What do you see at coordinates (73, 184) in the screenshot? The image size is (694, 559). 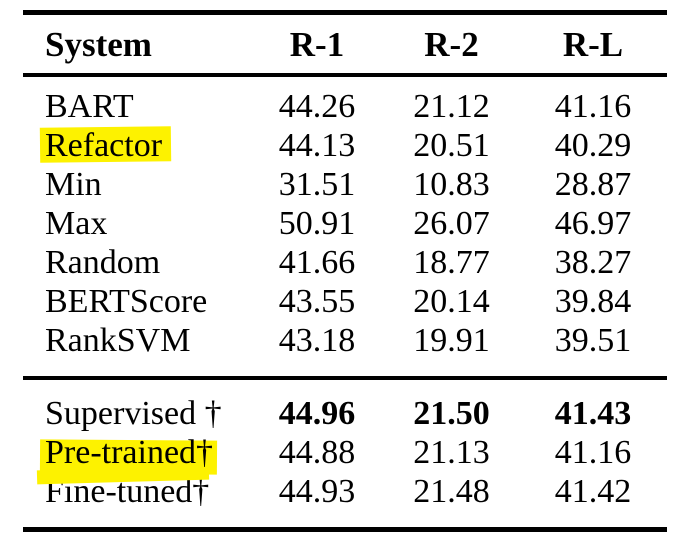 I see `system-name: Min` at bounding box center [73, 184].